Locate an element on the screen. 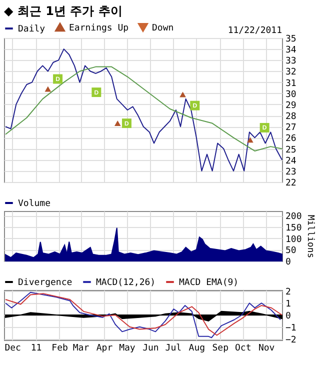 The image size is (323, 369). y-tick-label: 29 is located at coordinates (291, 105).